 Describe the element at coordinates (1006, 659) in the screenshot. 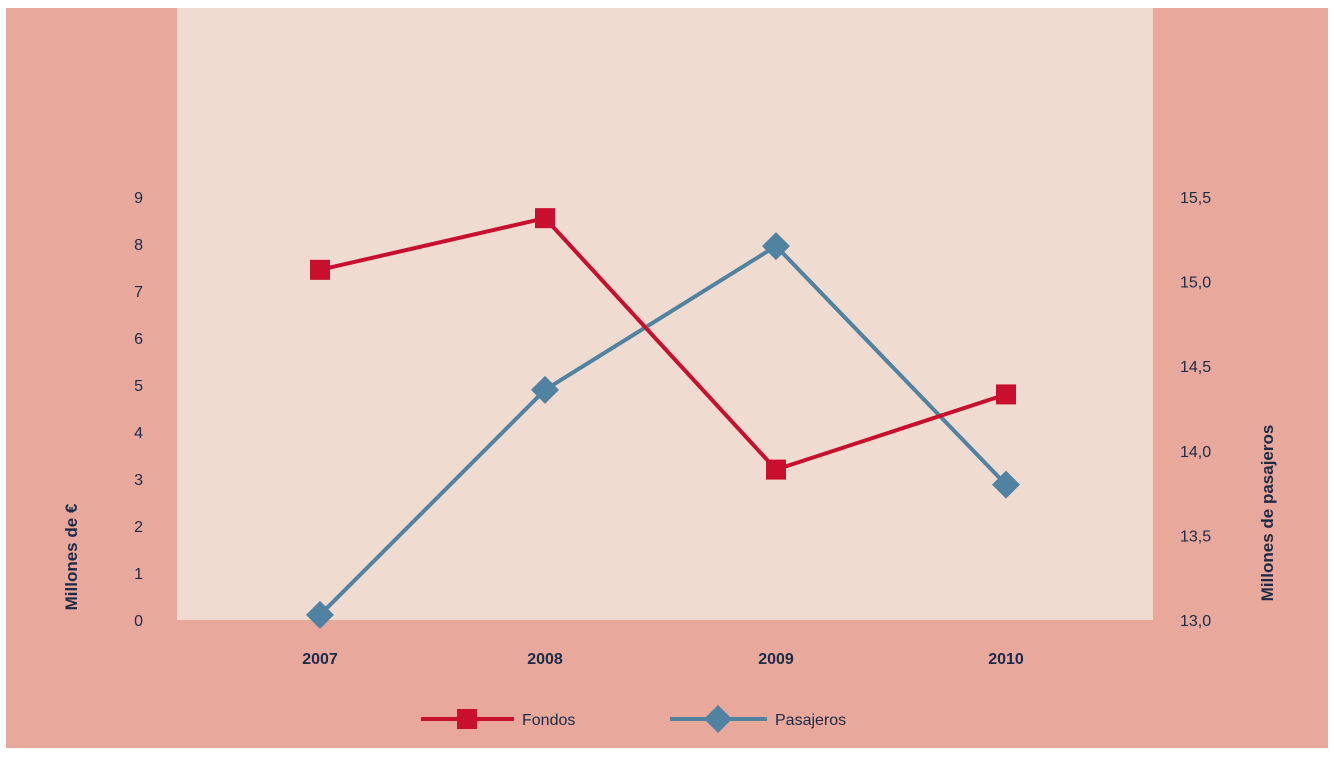

I see `x-tick-label: 2010` at that location.